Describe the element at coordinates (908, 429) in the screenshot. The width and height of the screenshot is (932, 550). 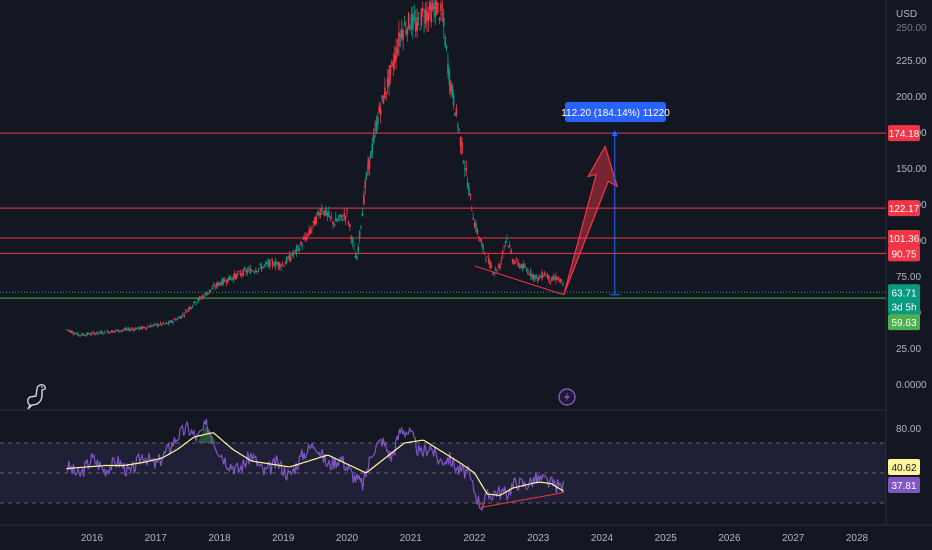
I see `rsi-y-tick-label: 80.00` at that location.